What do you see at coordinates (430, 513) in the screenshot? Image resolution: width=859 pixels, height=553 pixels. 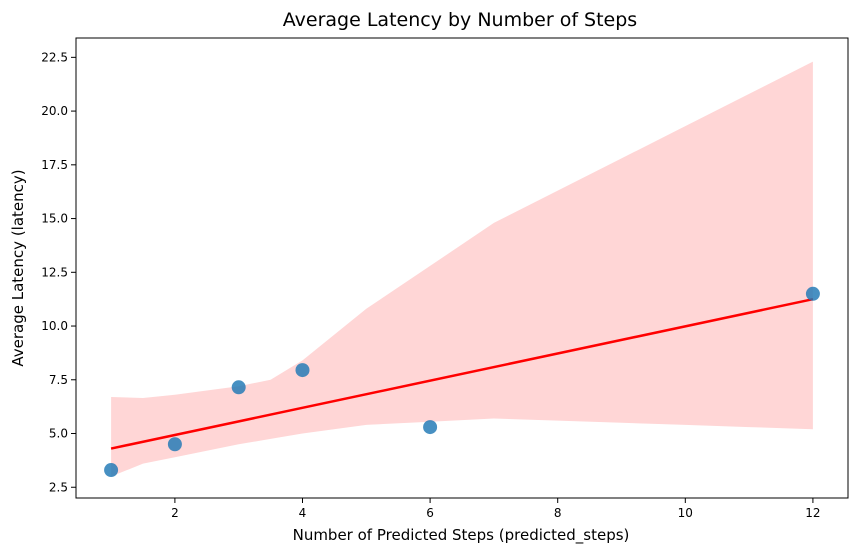 I see `x-tick-label: 6` at bounding box center [430, 513].